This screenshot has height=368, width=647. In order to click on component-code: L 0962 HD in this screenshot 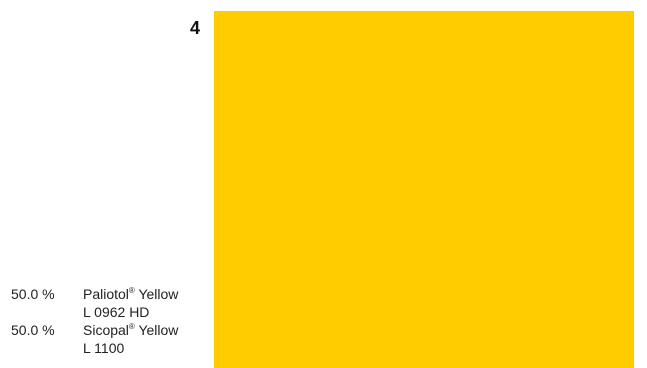, I will do `click(116, 312)`.